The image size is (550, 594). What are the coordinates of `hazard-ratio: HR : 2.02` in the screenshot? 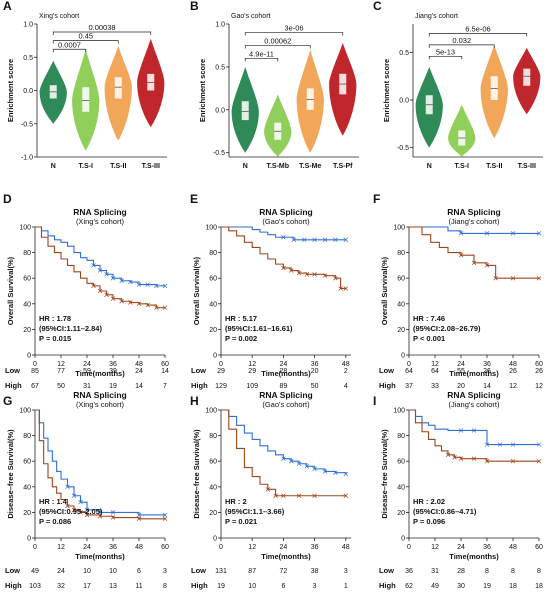 It's located at (429, 501).